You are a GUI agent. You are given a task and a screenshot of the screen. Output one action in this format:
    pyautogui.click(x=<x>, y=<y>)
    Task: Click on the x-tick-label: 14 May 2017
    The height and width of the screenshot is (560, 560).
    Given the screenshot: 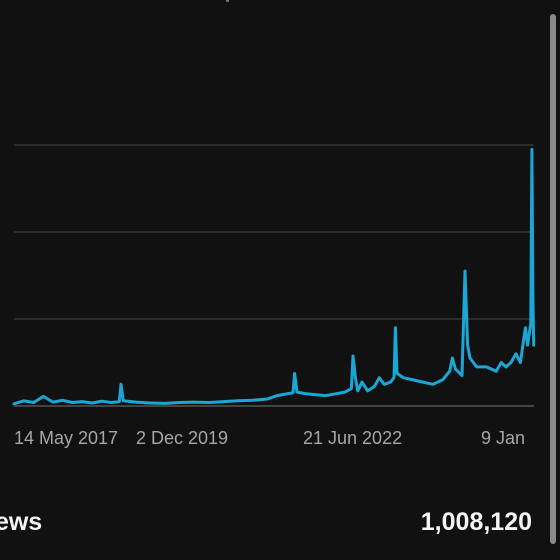 What is the action you would take?
    pyautogui.click(x=66, y=438)
    